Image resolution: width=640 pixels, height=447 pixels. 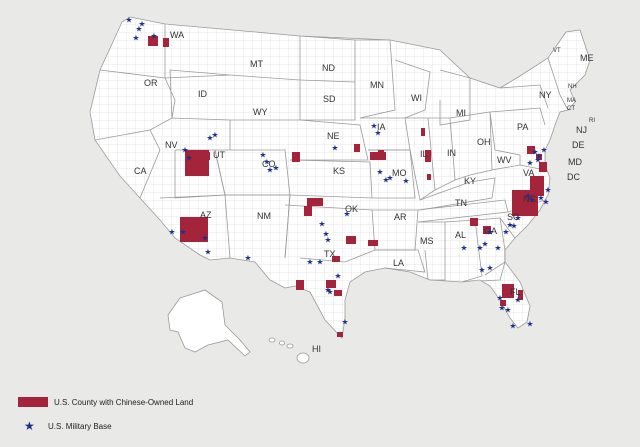 What do you see at coordinates (571, 101) in the screenshot?
I see `state-label-ma: MA` at bounding box center [571, 101].